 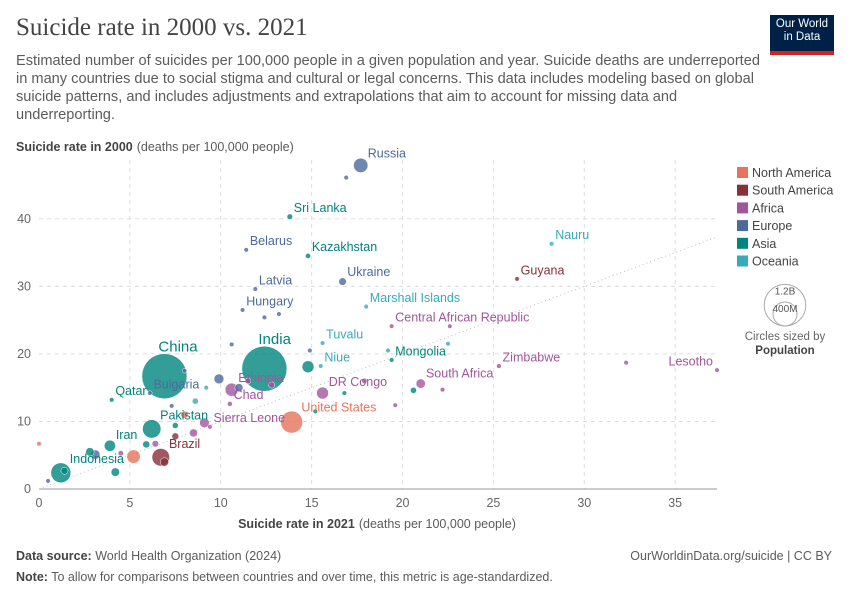 I want to click on point-label: Russia, so click(x=387, y=153).